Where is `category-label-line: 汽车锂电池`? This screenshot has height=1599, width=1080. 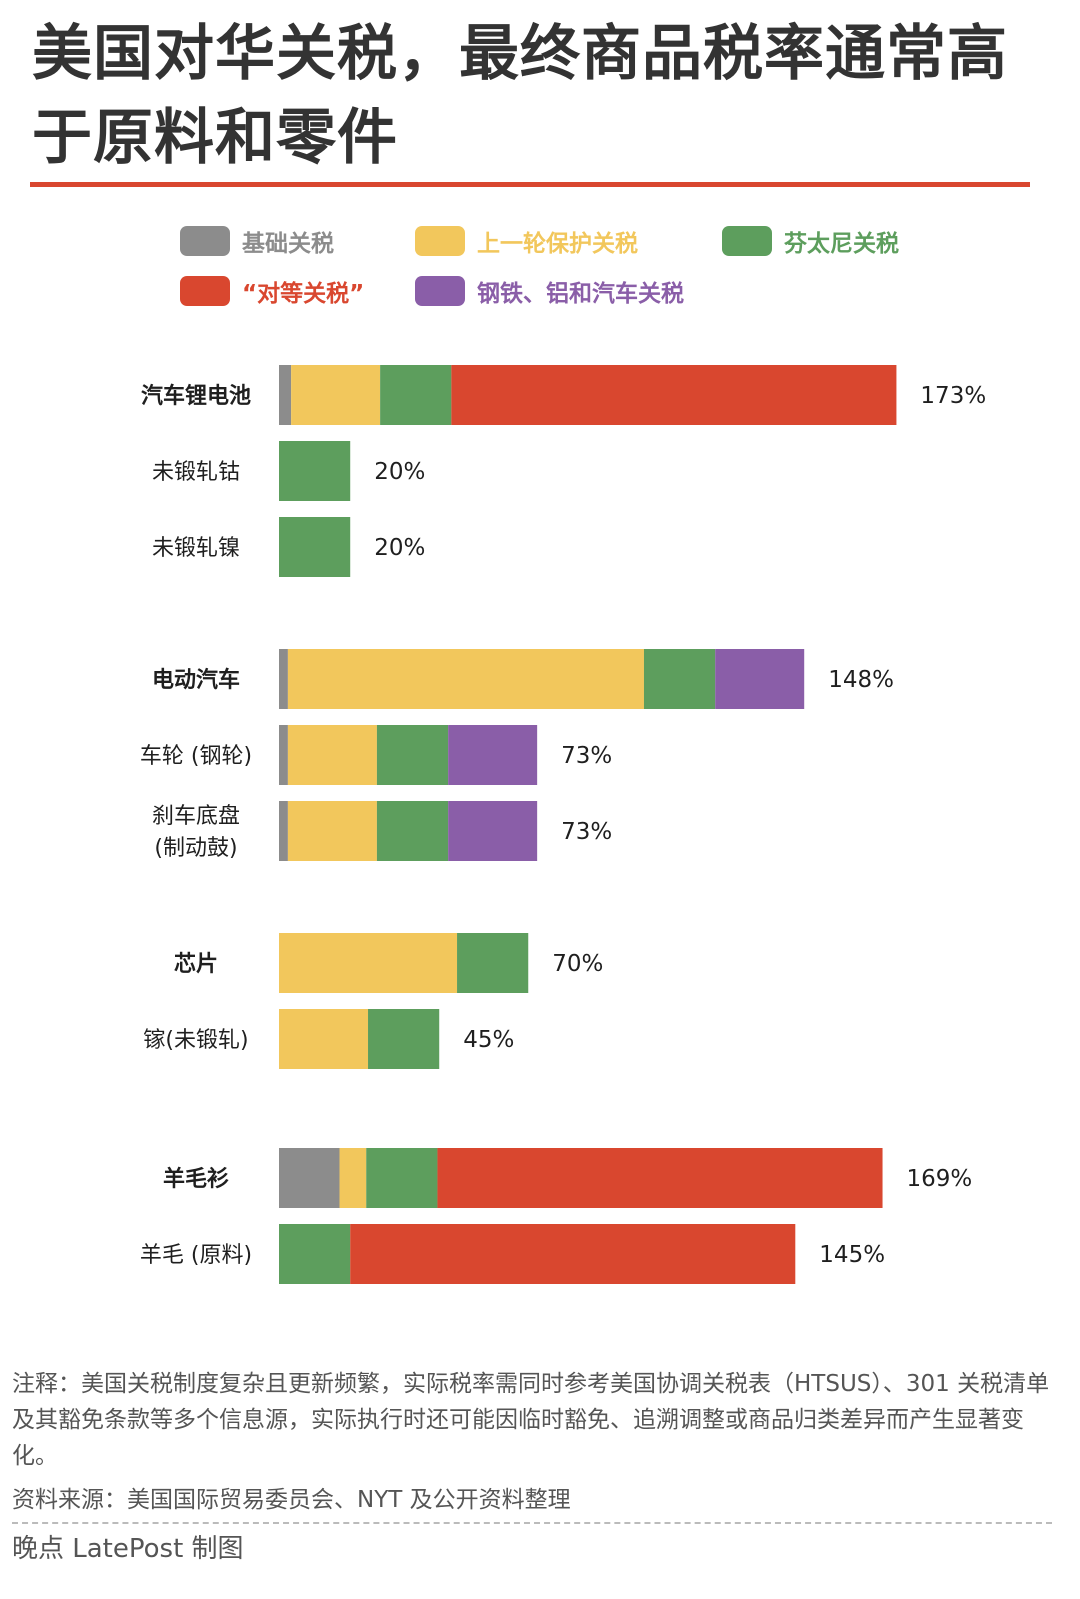 category-label-line: 汽车锂电池 is located at coordinates (196, 396).